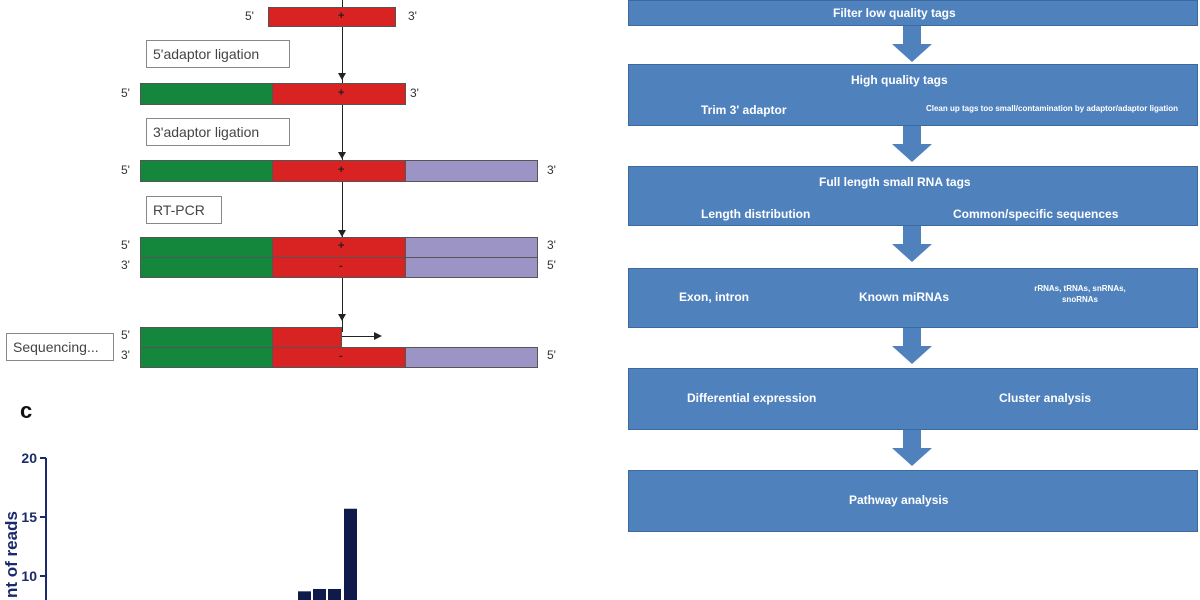 This screenshot has height=600, width=1200. Describe the element at coordinates (125, 335) in the screenshot. I see `row4-top-5prime: 5'` at that location.